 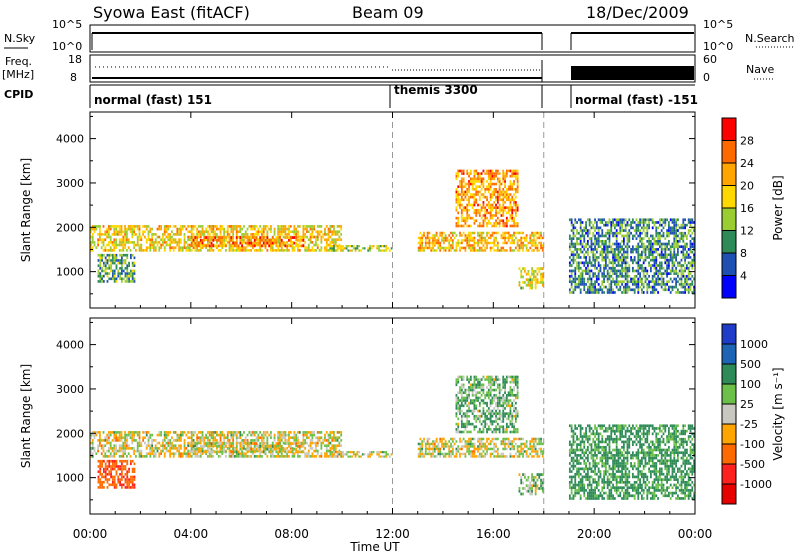 What do you see at coordinates (747, 163) in the screenshot?
I see `colorbar-tick-label: 24` at bounding box center [747, 163].